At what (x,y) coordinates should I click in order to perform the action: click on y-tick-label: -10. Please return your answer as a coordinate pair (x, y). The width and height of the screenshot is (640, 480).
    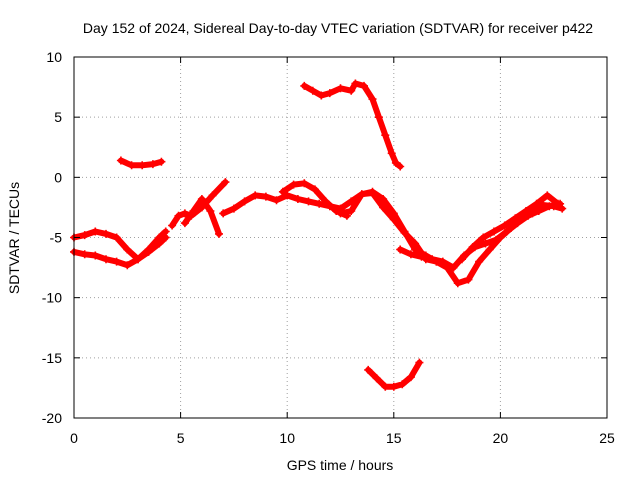
    Looking at the image, I should click on (52, 298).